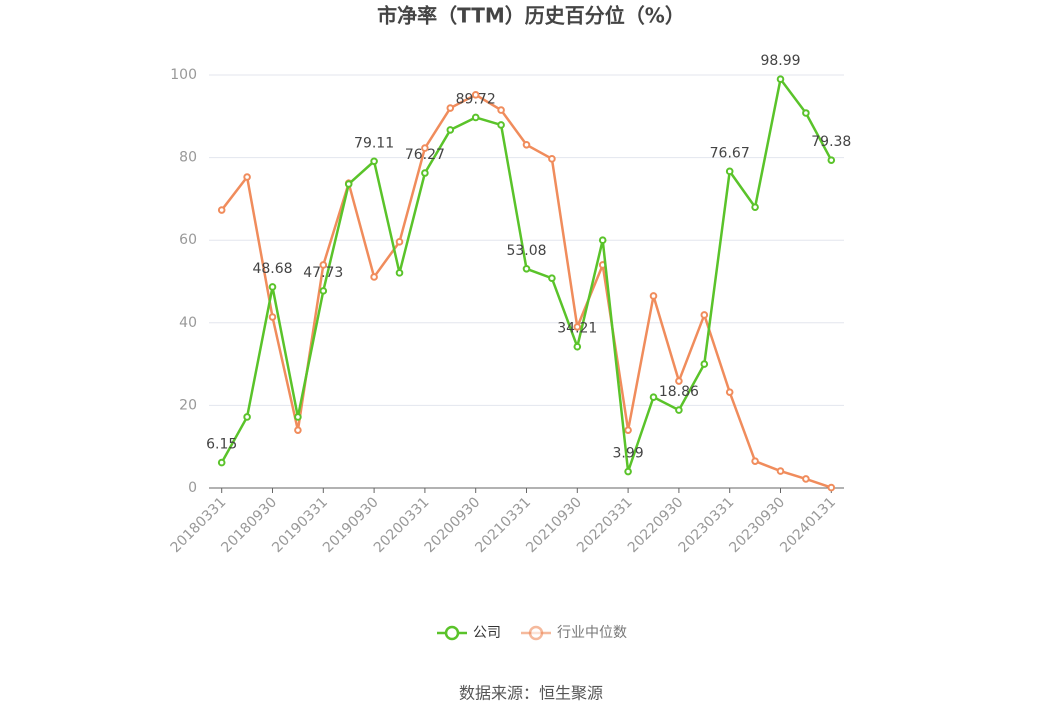  I want to click on data-label: 79.11, so click(374, 143).